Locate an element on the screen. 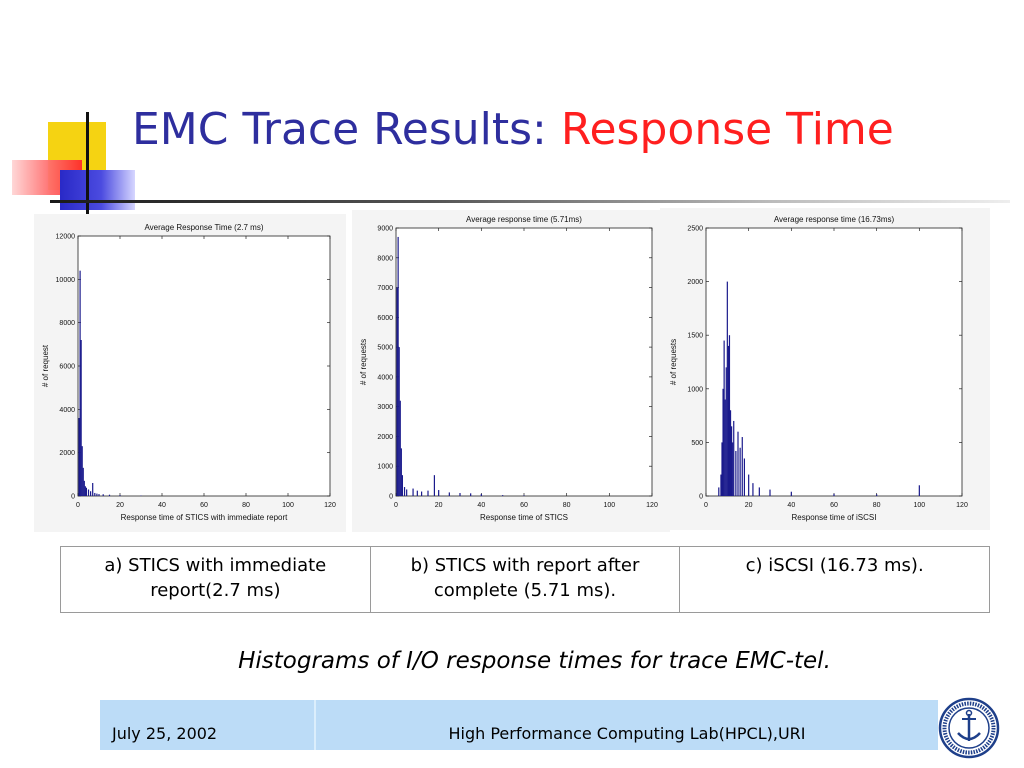 The width and height of the screenshot is (1024, 768). plot-area is located at coordinates (524, 362).